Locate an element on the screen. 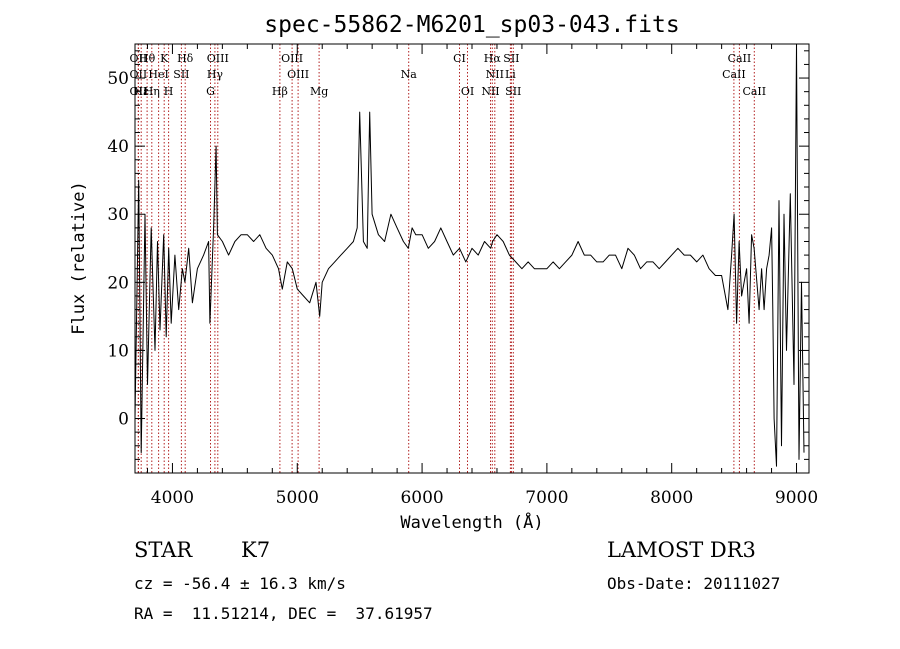  x-tick-label: 8000 is located at coordinates (671, 498).